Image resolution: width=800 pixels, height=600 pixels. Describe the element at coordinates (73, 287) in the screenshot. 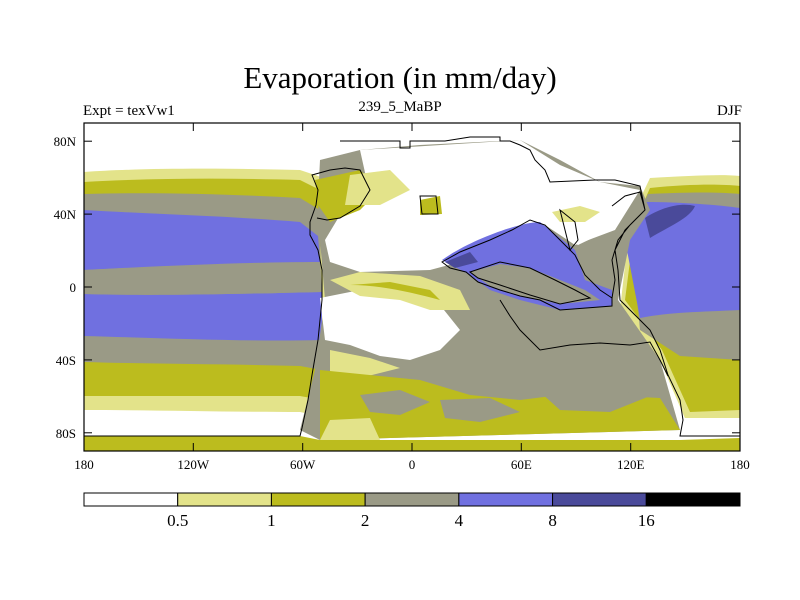

I see `lat-label-0: 0` at that location.